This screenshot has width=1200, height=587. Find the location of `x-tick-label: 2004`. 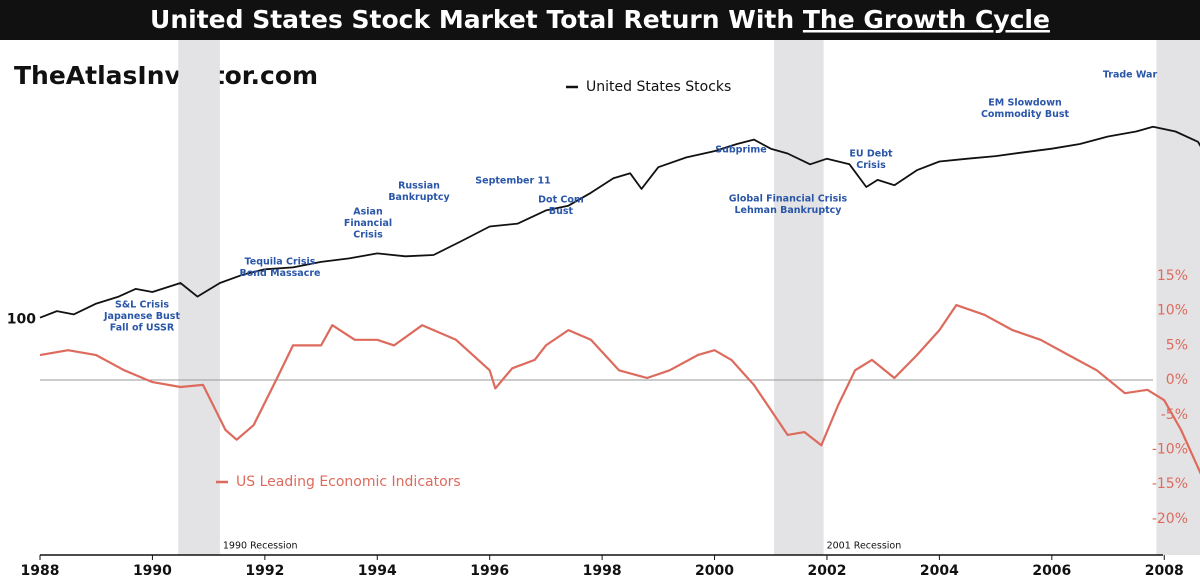

x-tick-label: 2004 is located at coordinates (939, 571).